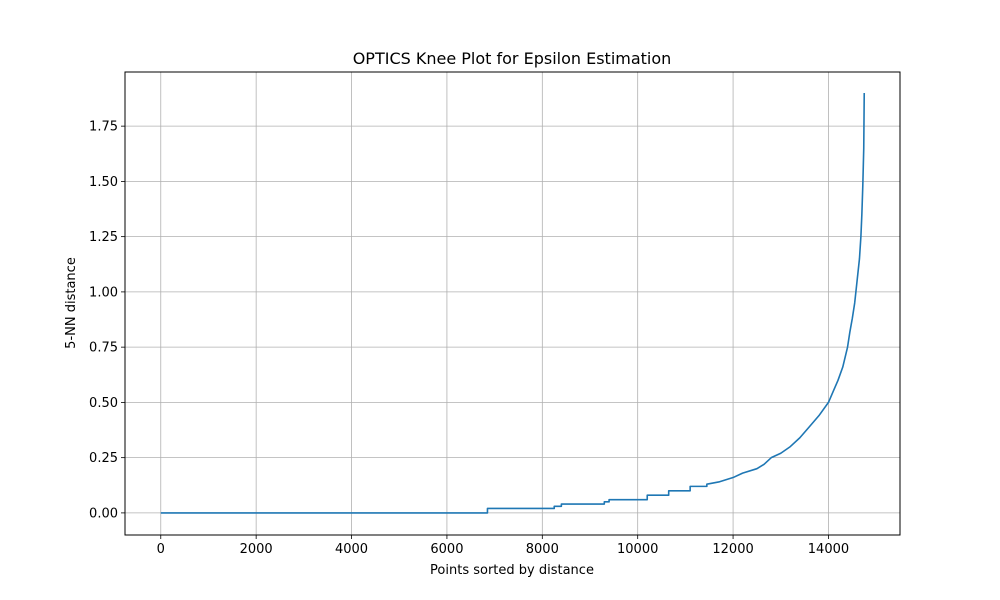 This screenshot has width=1000, height=600. What do you see at coordinates (828, 549) in the screenshot?
I see `x-tick-label: 14000` at bounding box center [828, 549].